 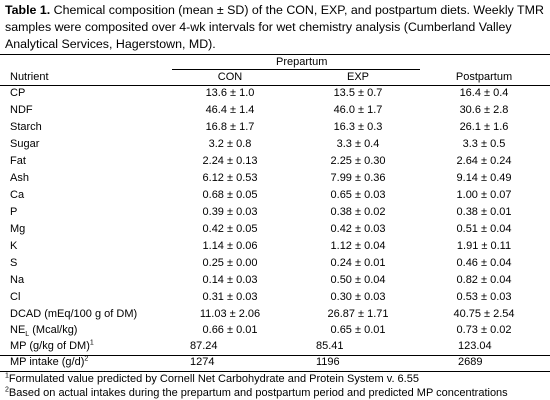 What do you see at coordinates (484, 178) in the screenshot?
I see `postpartum-cell: 9.14 ± 0.49` at bounding box center [484, 178].